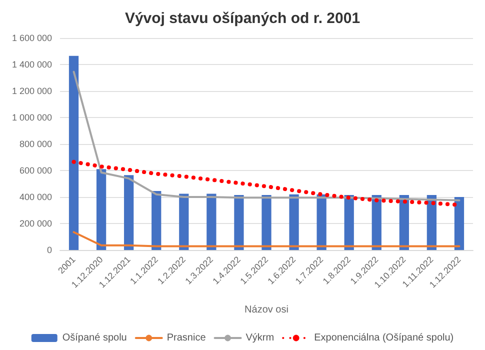 This screenshot has height=350, width=485. What do you see at coordinates (35, 223) in the screenshot?
I see `y-tick-label: 200 000` at bounding box center [35, 223].